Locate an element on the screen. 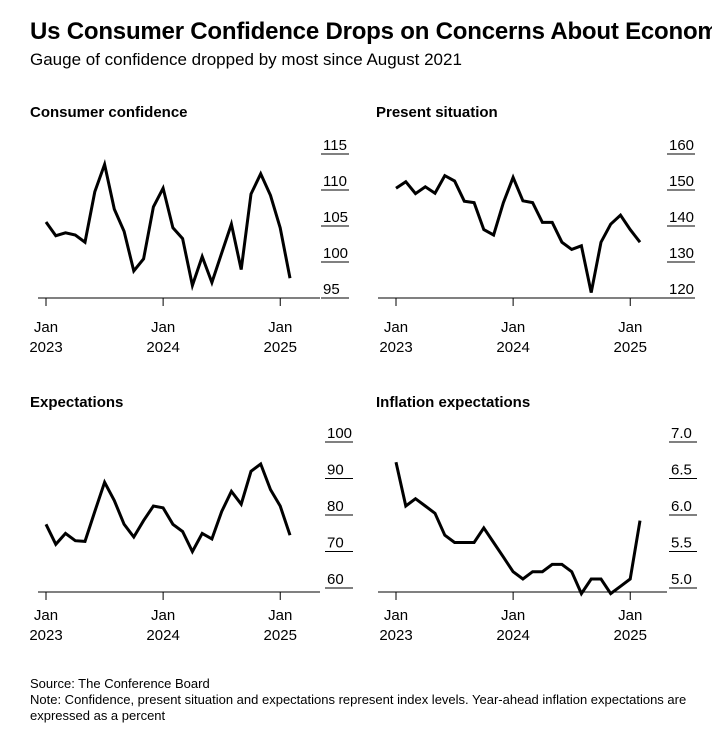 The image size is (712, 730). y-tick-label: 100 is located at coordinates (339, 433).